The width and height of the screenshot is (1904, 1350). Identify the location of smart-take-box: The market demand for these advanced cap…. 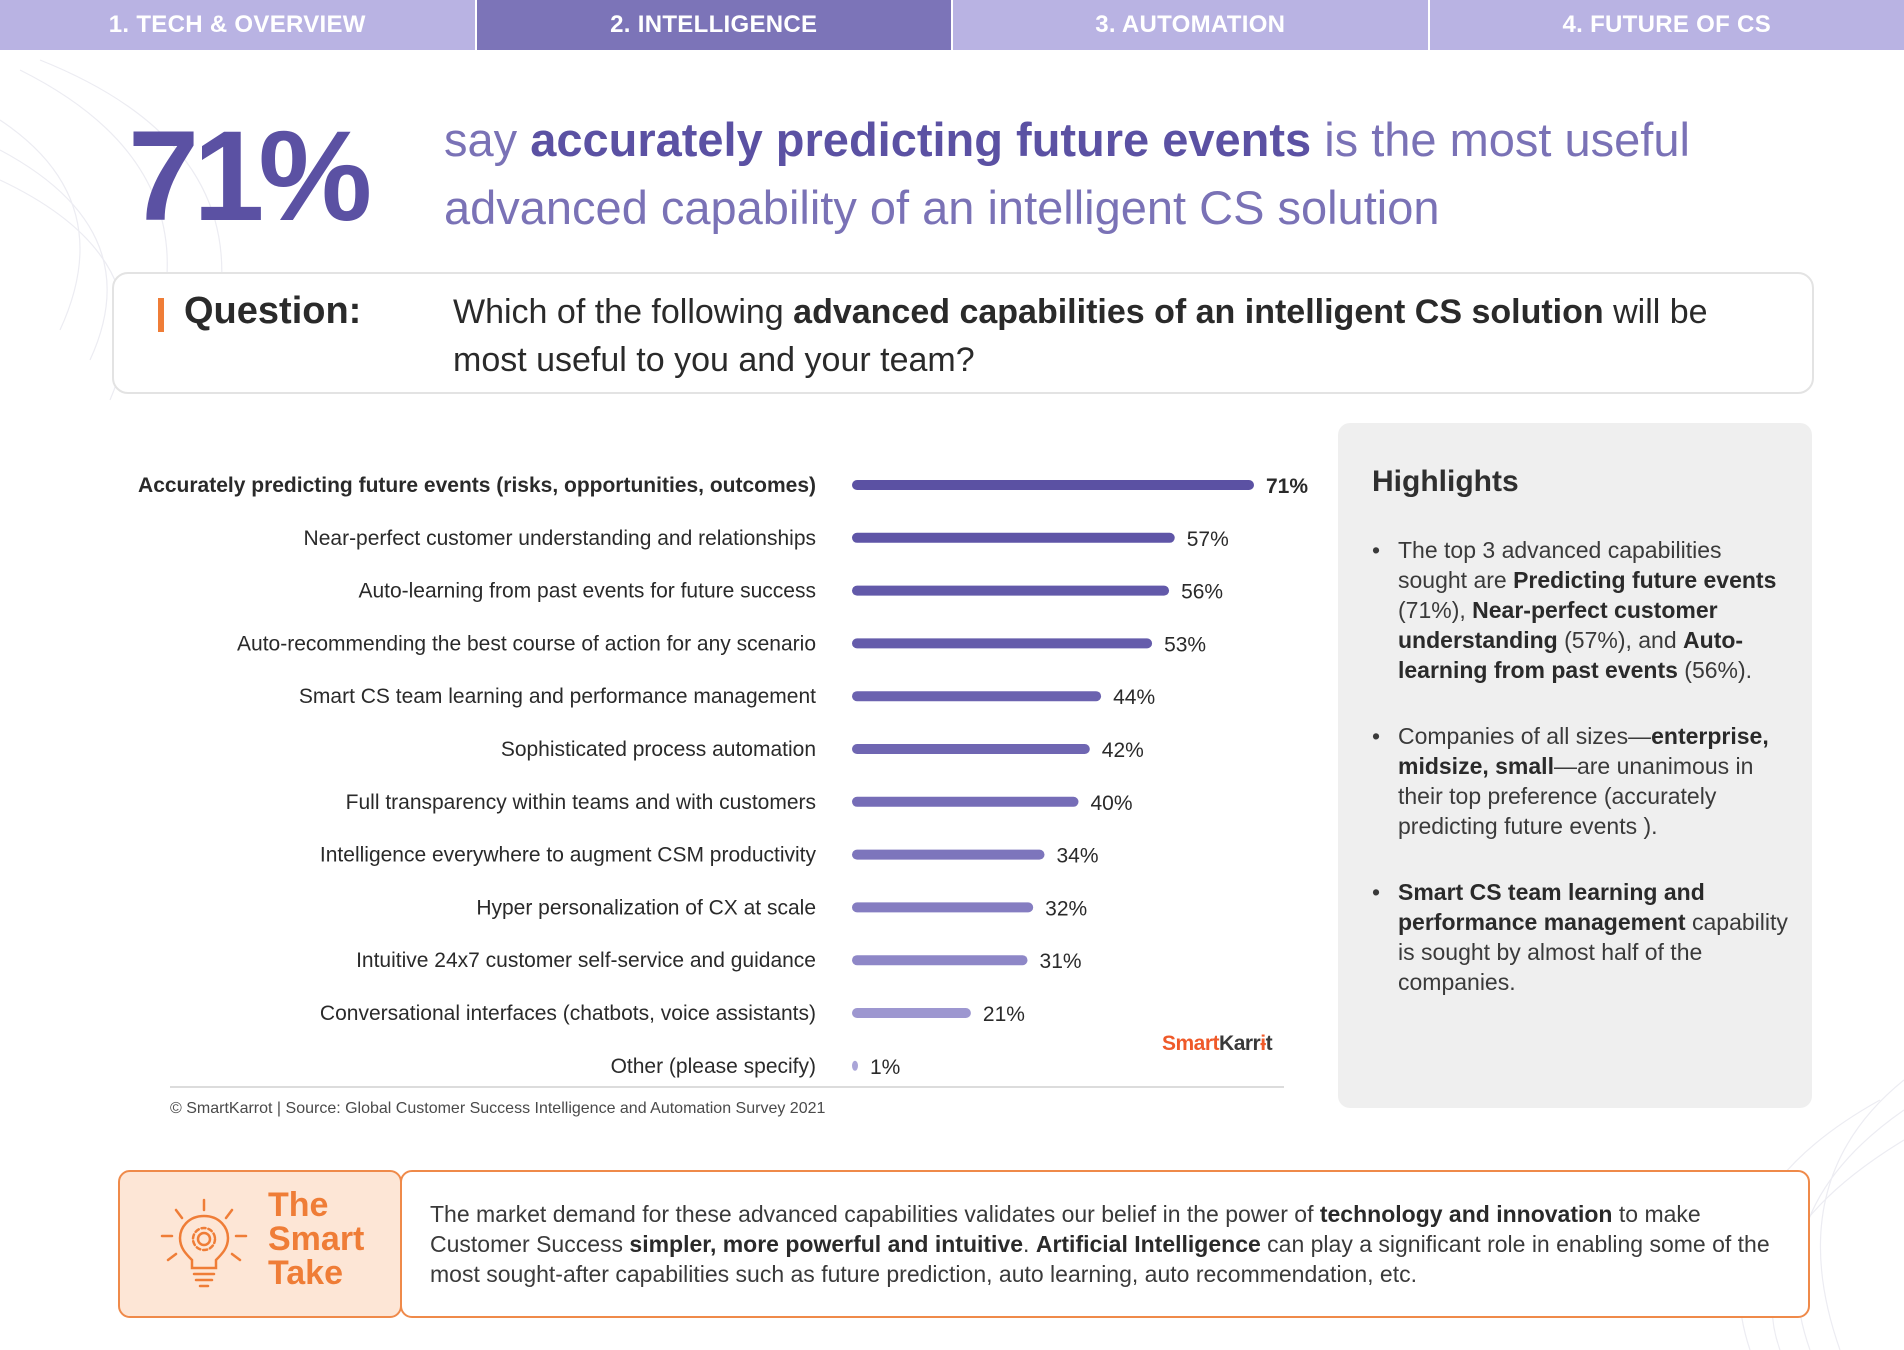
(1105, 1244).